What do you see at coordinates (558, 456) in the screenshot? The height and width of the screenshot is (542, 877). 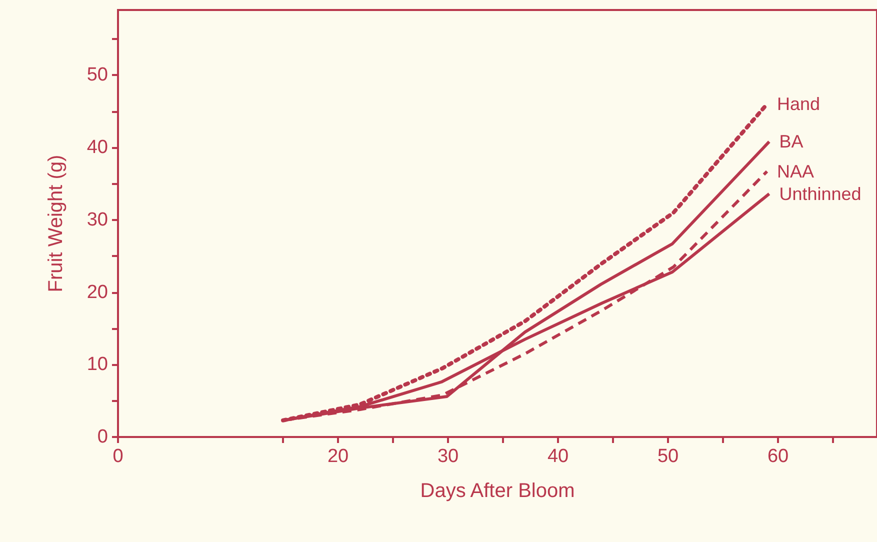 I see `x-tick-label: 40` at bounding box center [558, 456].